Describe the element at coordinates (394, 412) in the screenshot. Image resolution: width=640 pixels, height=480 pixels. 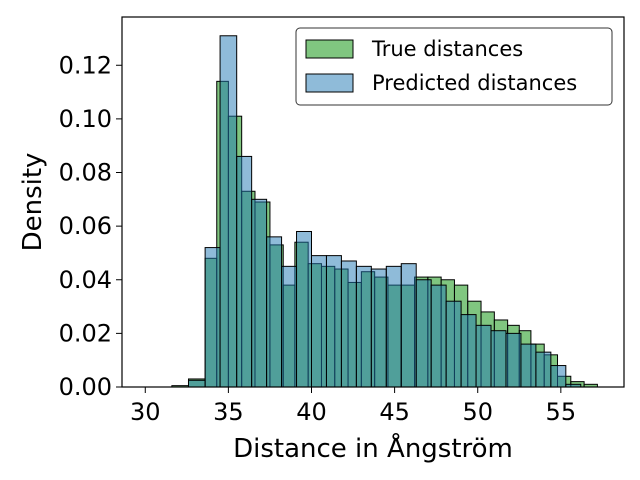
I see `x-tick-label: 45` at that location.